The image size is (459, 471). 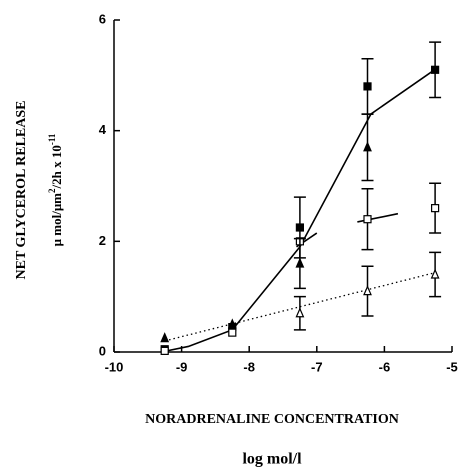 What do you see at coordinates (317, 366) in the screenshot?
I see `x-tick-label: -7` at bounding box center [317, 366].